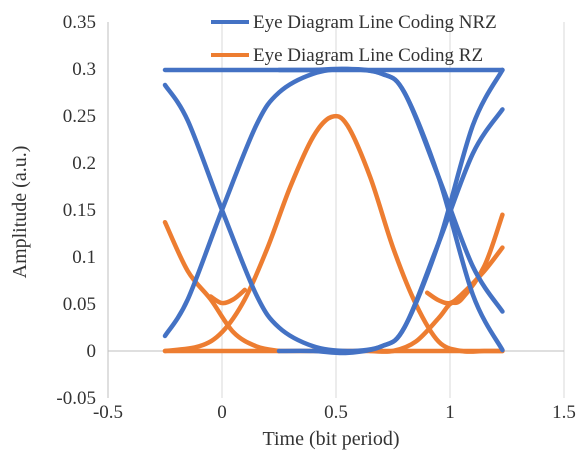  Describe the element at coordinates (450, 412) in the screenshot. I see `x-tick-label: 1` at that location.